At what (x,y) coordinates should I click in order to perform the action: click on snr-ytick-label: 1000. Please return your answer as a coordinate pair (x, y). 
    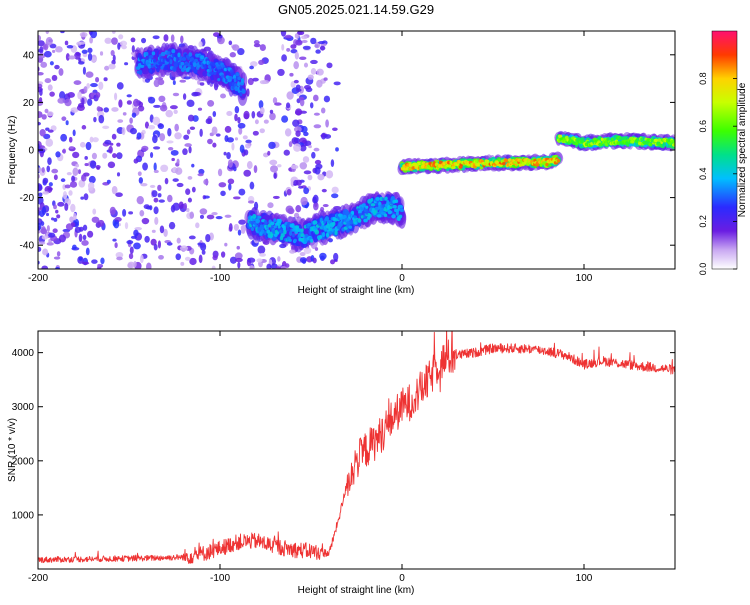
    Looking at the image, I should click on (23, 515).